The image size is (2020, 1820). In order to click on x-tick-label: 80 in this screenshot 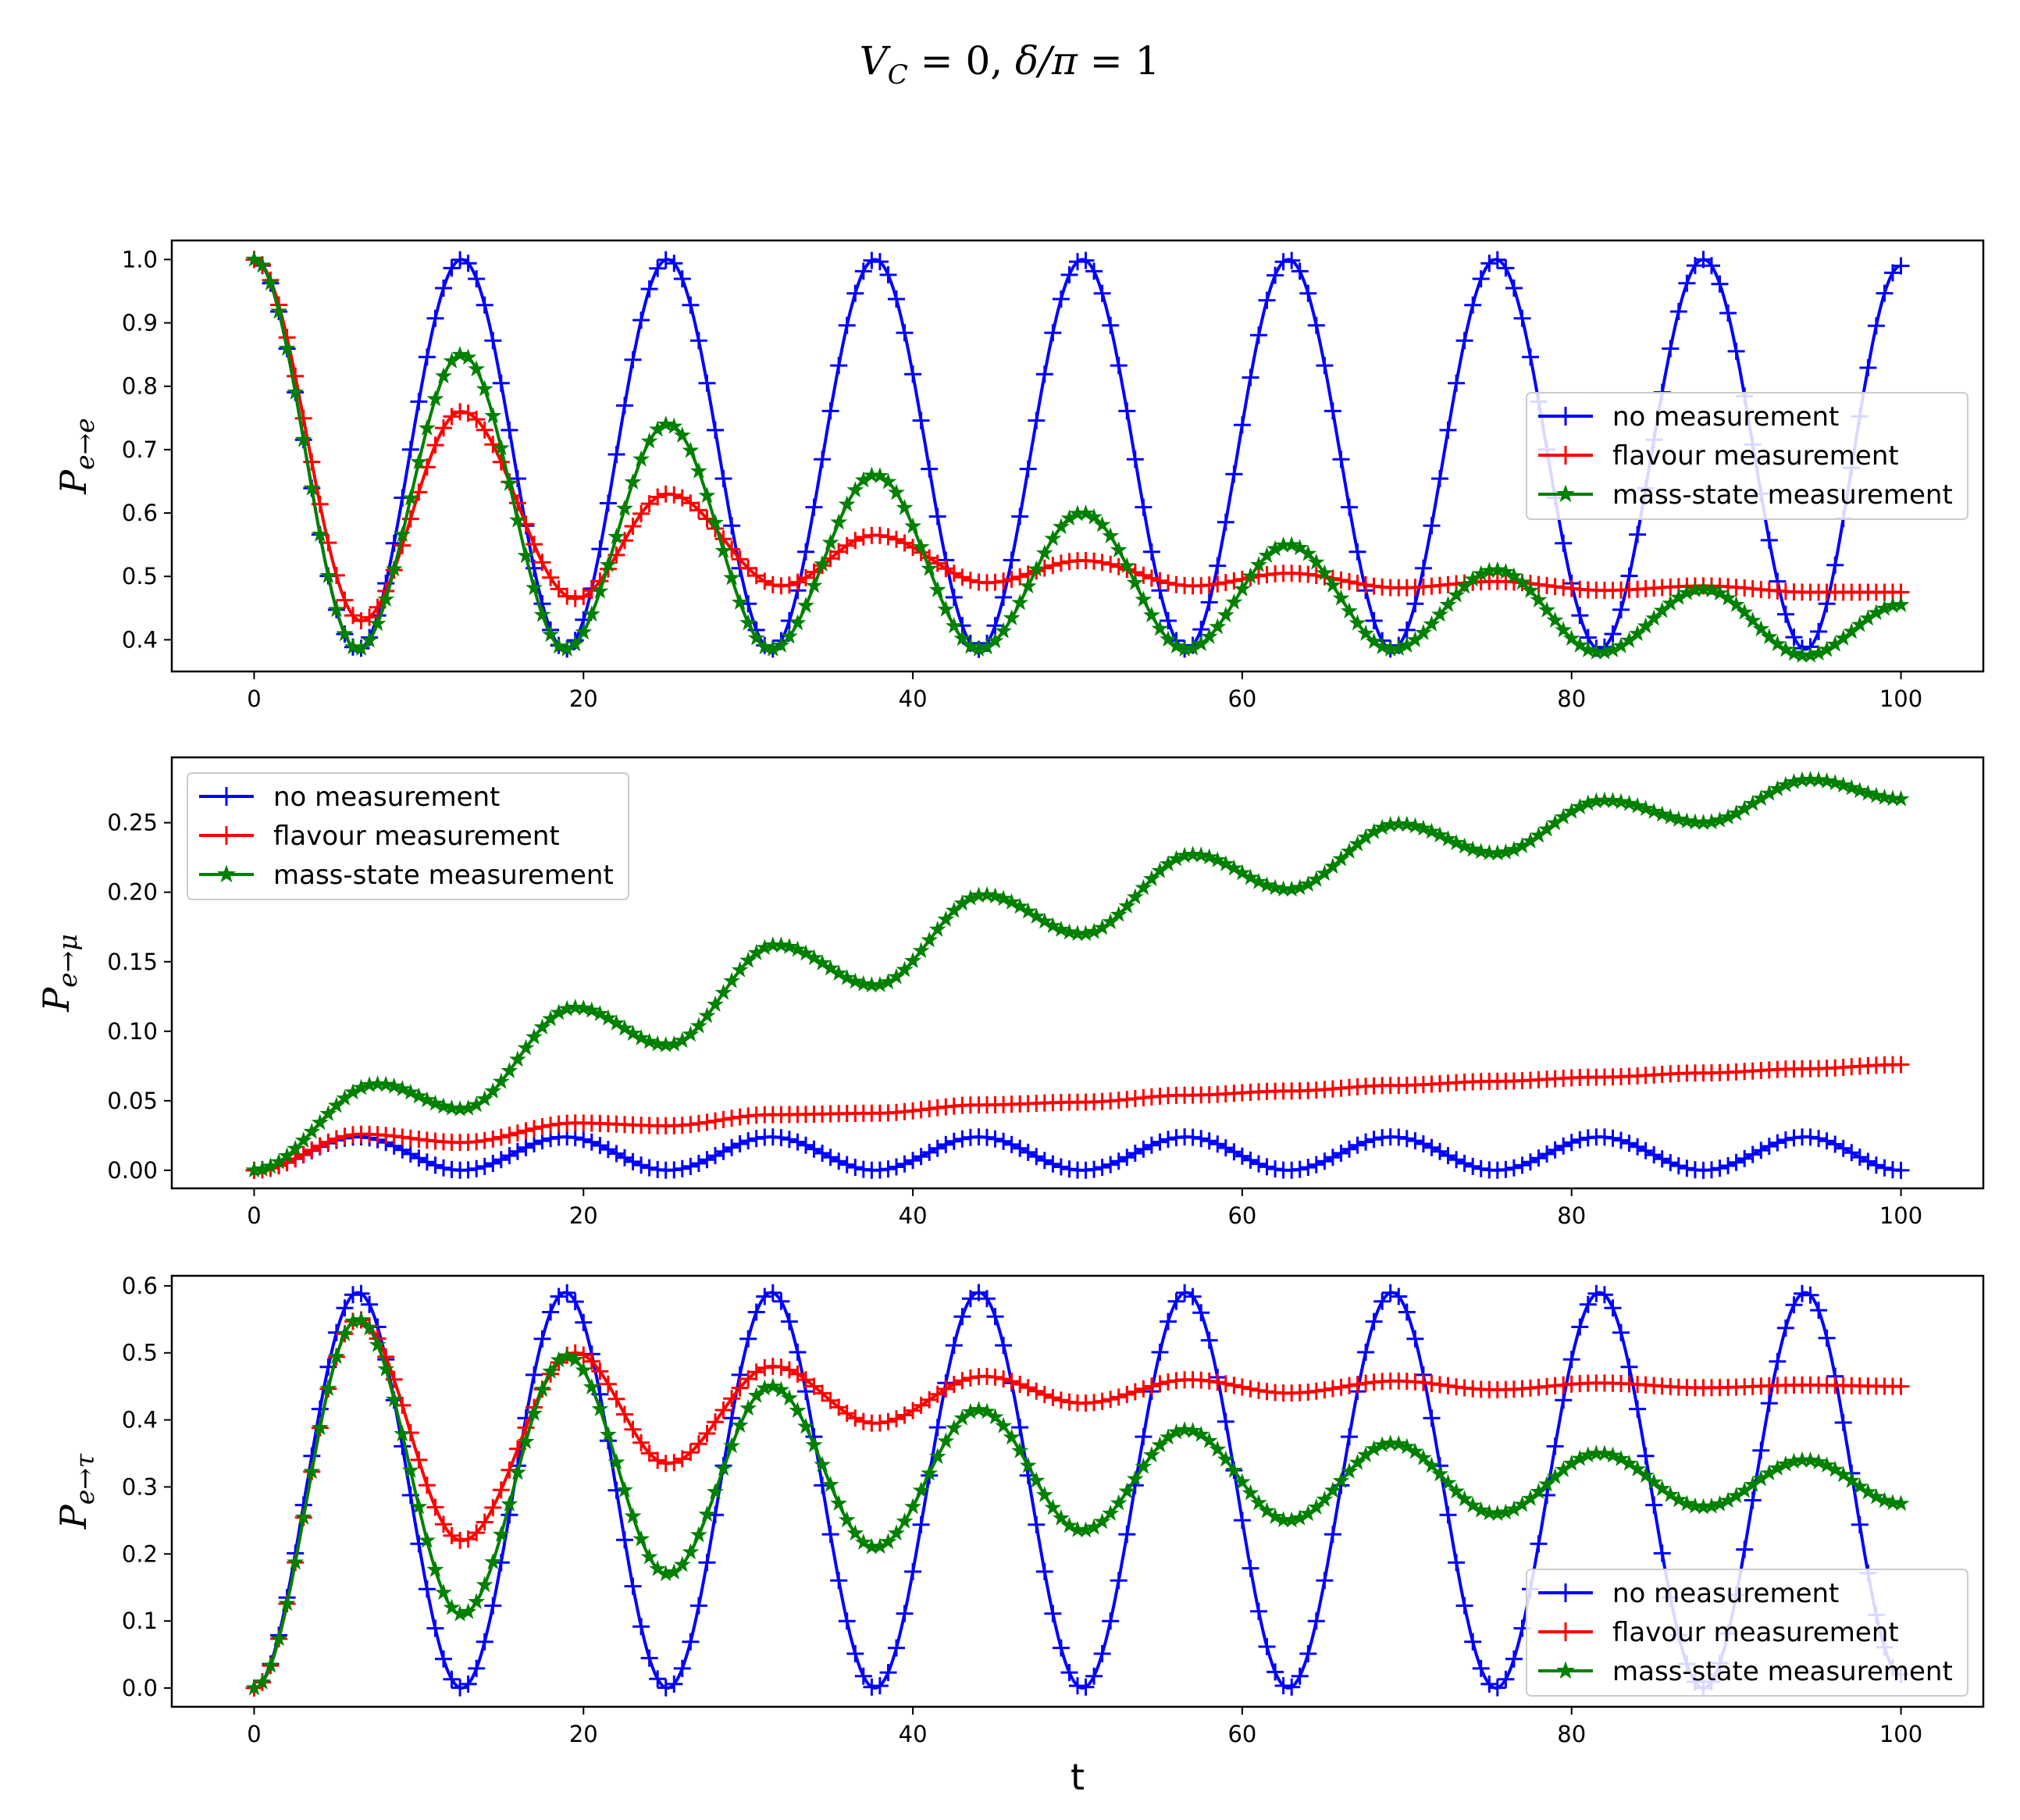, I will do `click(1572, 1734)`.